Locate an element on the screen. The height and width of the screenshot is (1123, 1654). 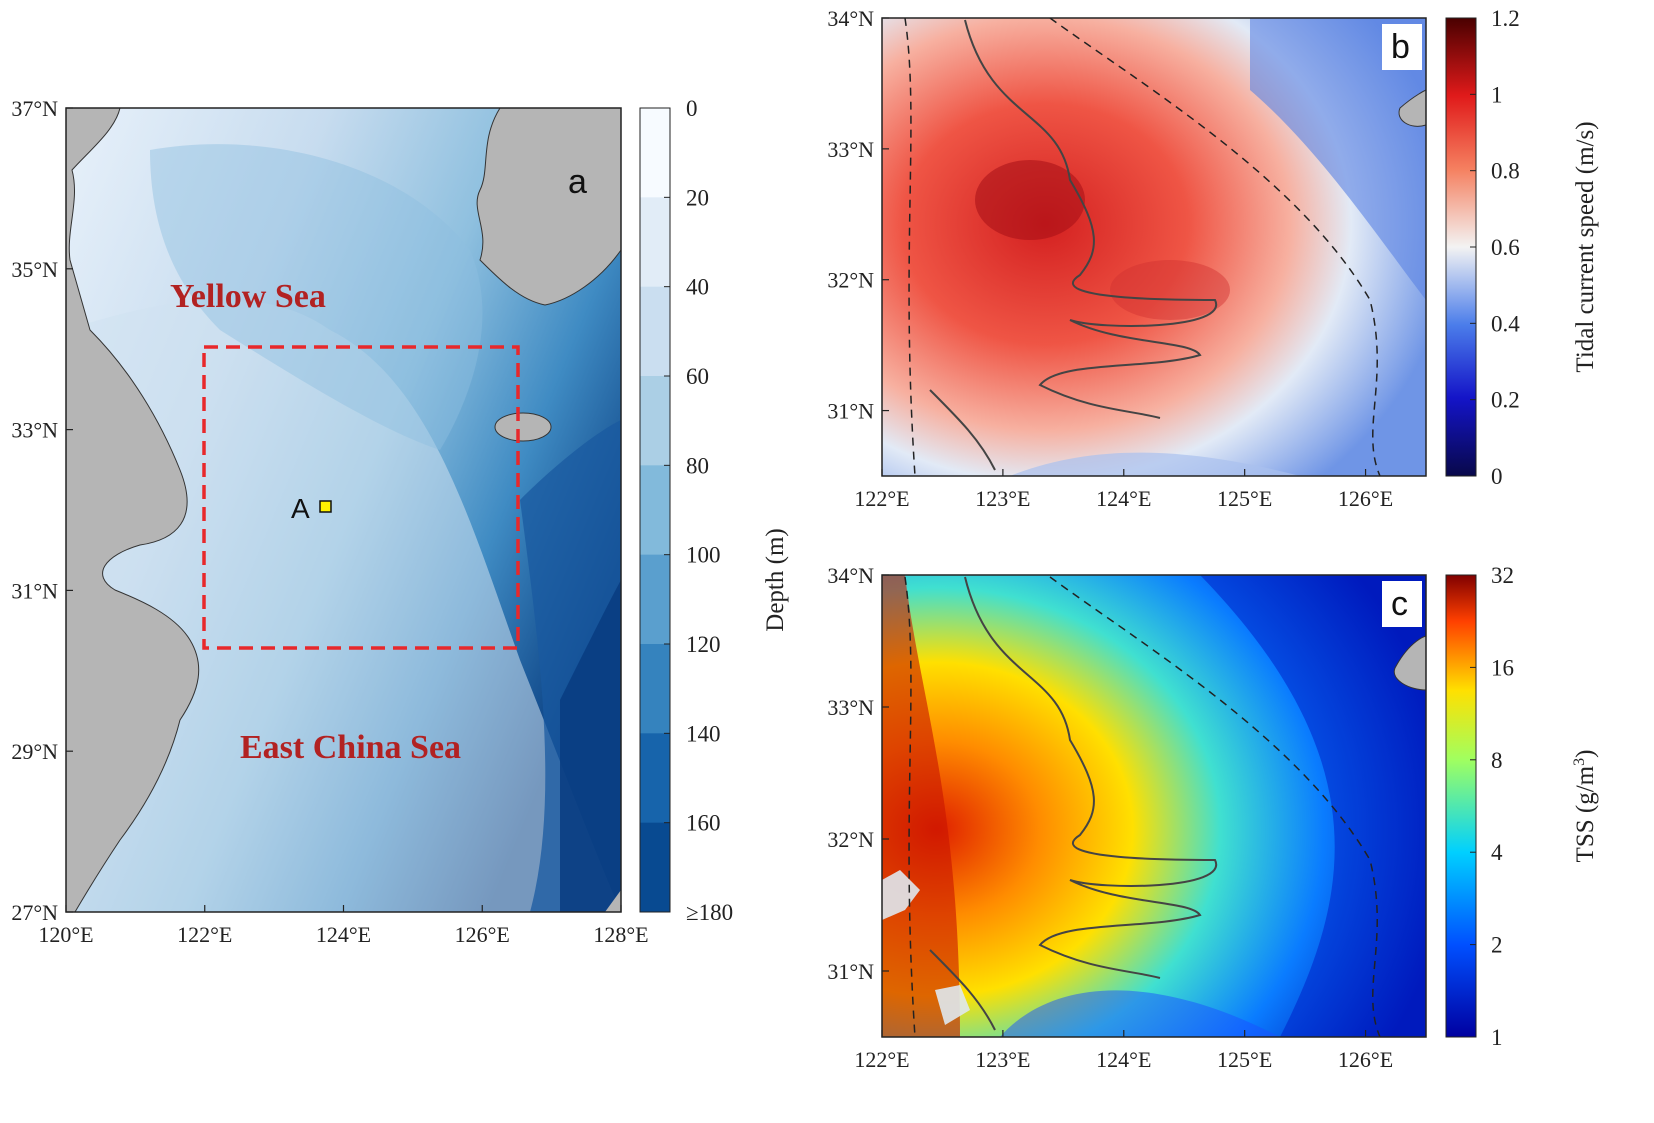
panel-a-lat-tick-label: 33°N is located at coordinates (34, 430).